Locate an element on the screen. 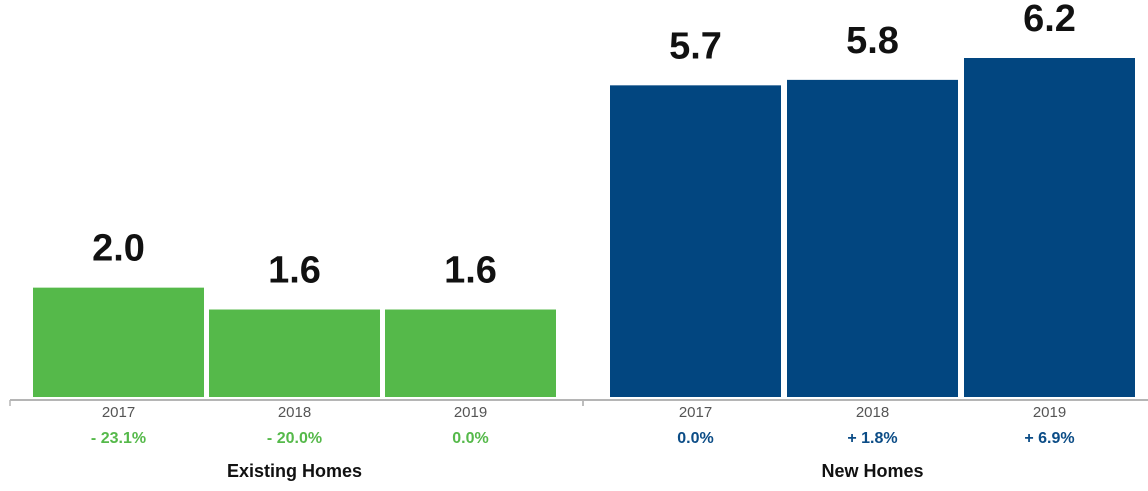 This screenshot has width=1148, height=491. bar-value-label: 6.2 is located at coordinates (1049, 20).